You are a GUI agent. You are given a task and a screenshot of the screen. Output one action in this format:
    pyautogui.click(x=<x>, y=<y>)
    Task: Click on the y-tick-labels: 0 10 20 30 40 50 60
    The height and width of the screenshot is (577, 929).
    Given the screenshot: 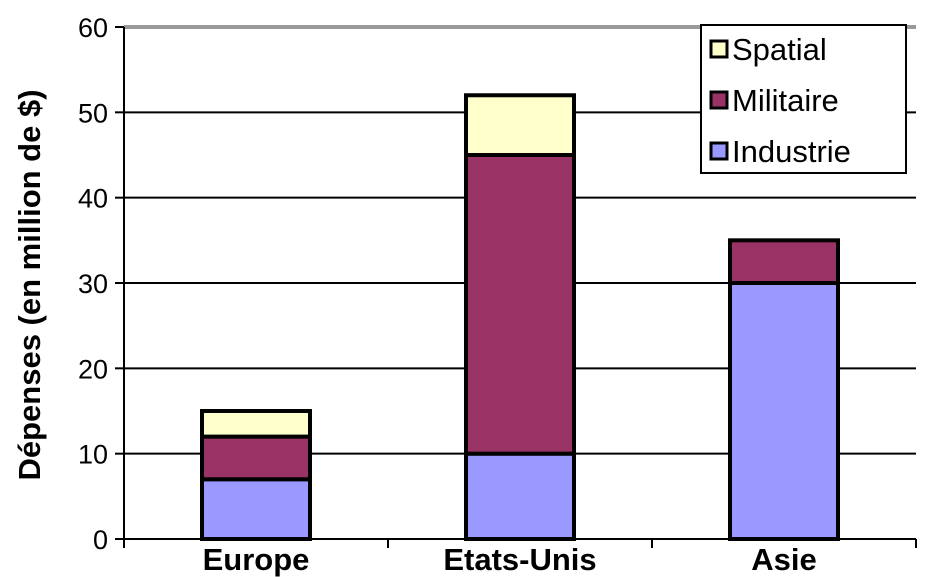 What is the action you would take?
    pyautogui.click(x=93, y=284)
    